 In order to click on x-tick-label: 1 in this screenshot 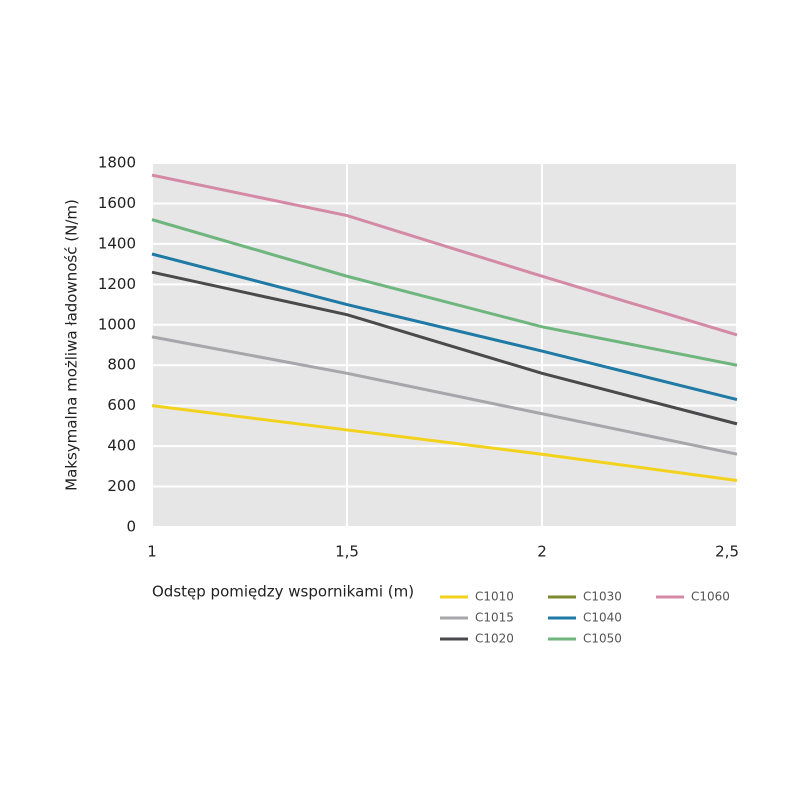, I will do `click(152, 552)`.